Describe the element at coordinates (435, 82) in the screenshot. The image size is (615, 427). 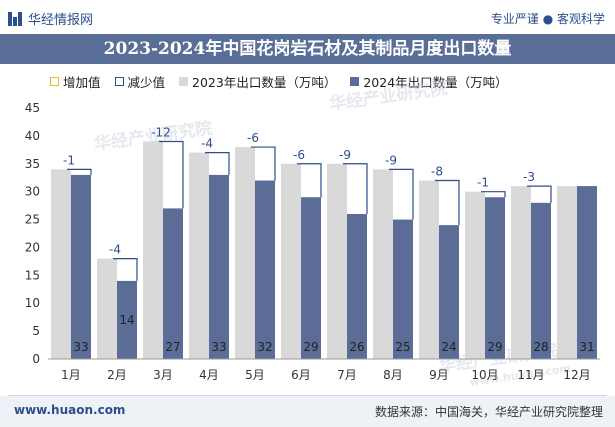
I see `legend-label-2024: 2024年出口数量（万吨）` at that location.